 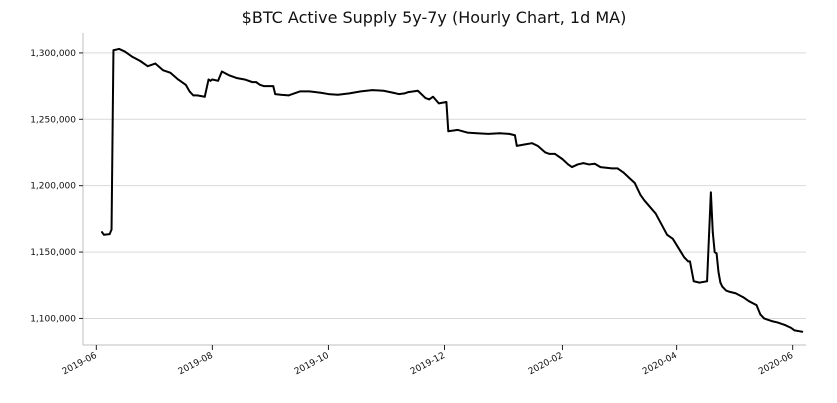 What do you see at coordinates (546, 364) in the screenshot?
I see `x-tick-label: 2020-02` at bounding box center [546, 364].